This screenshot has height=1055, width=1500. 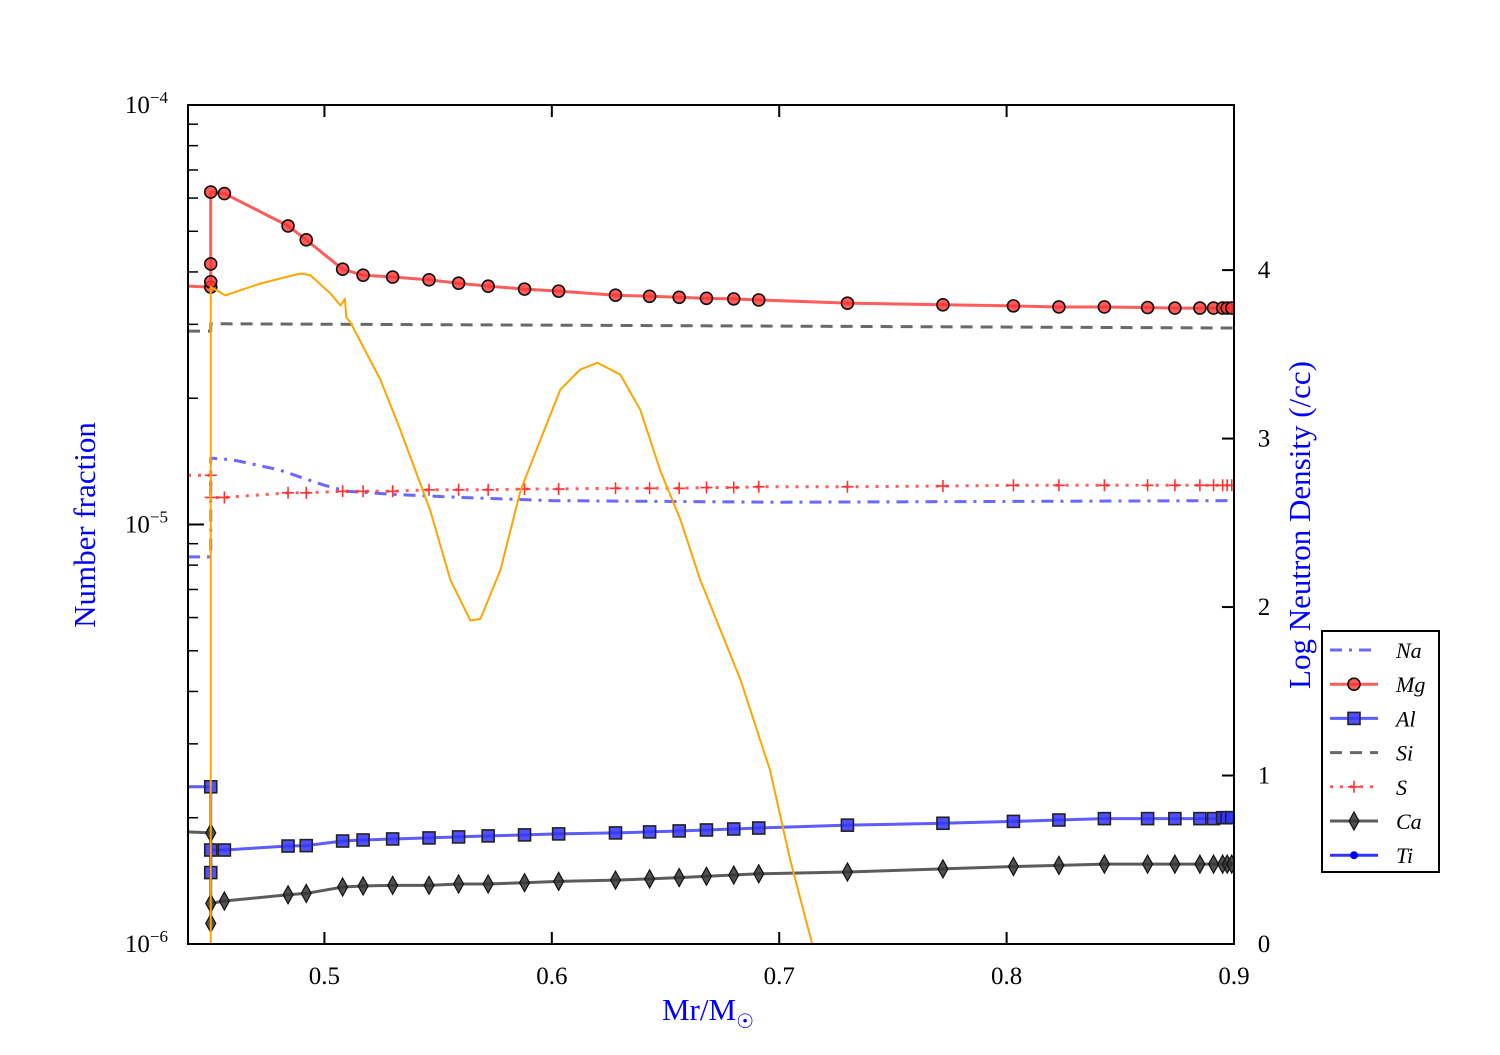 What do you see at coordinates (745, 1022) in the screenshot?
I see `sun-symbol: ☉` at bounding box center [745, 1022].